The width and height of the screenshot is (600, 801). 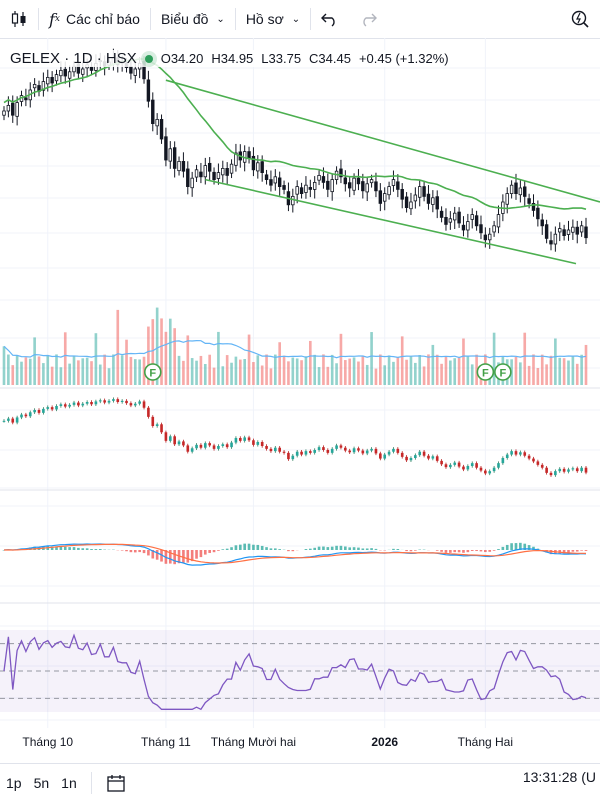 I want to click on undo-button, so click(x=330, y=19).